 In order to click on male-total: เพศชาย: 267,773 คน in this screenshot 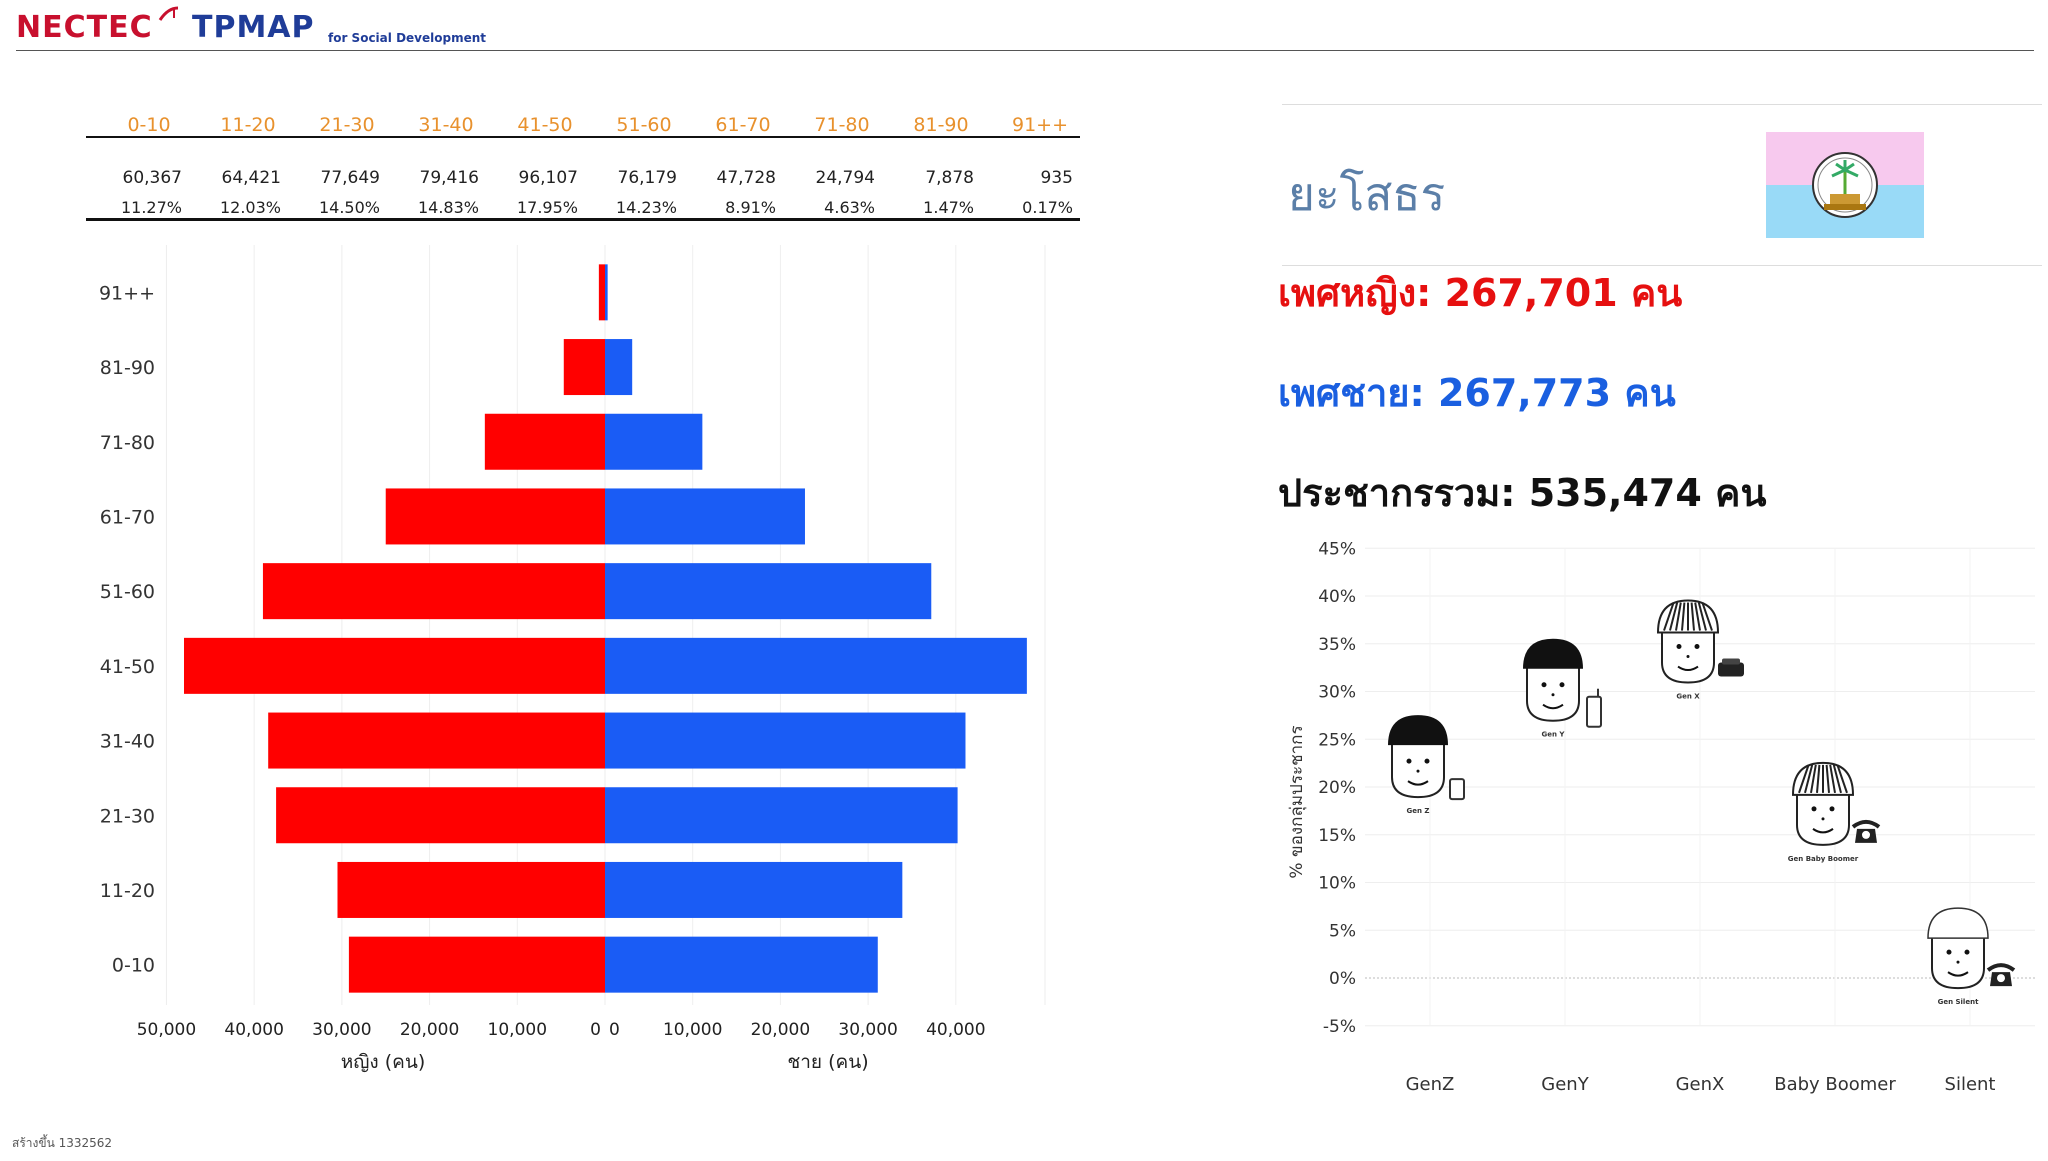, I will do `click(1477, 393)`.